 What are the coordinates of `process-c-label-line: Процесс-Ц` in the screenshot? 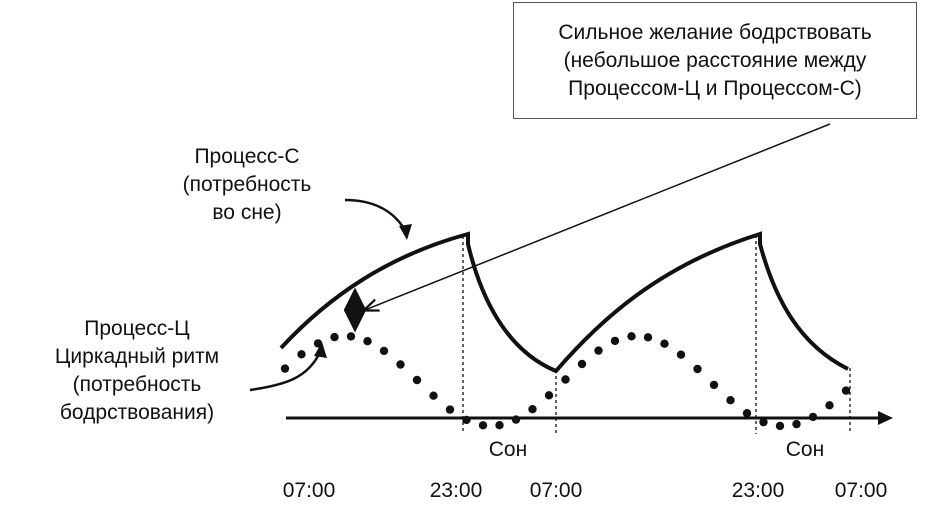 It's located at (137, 328).